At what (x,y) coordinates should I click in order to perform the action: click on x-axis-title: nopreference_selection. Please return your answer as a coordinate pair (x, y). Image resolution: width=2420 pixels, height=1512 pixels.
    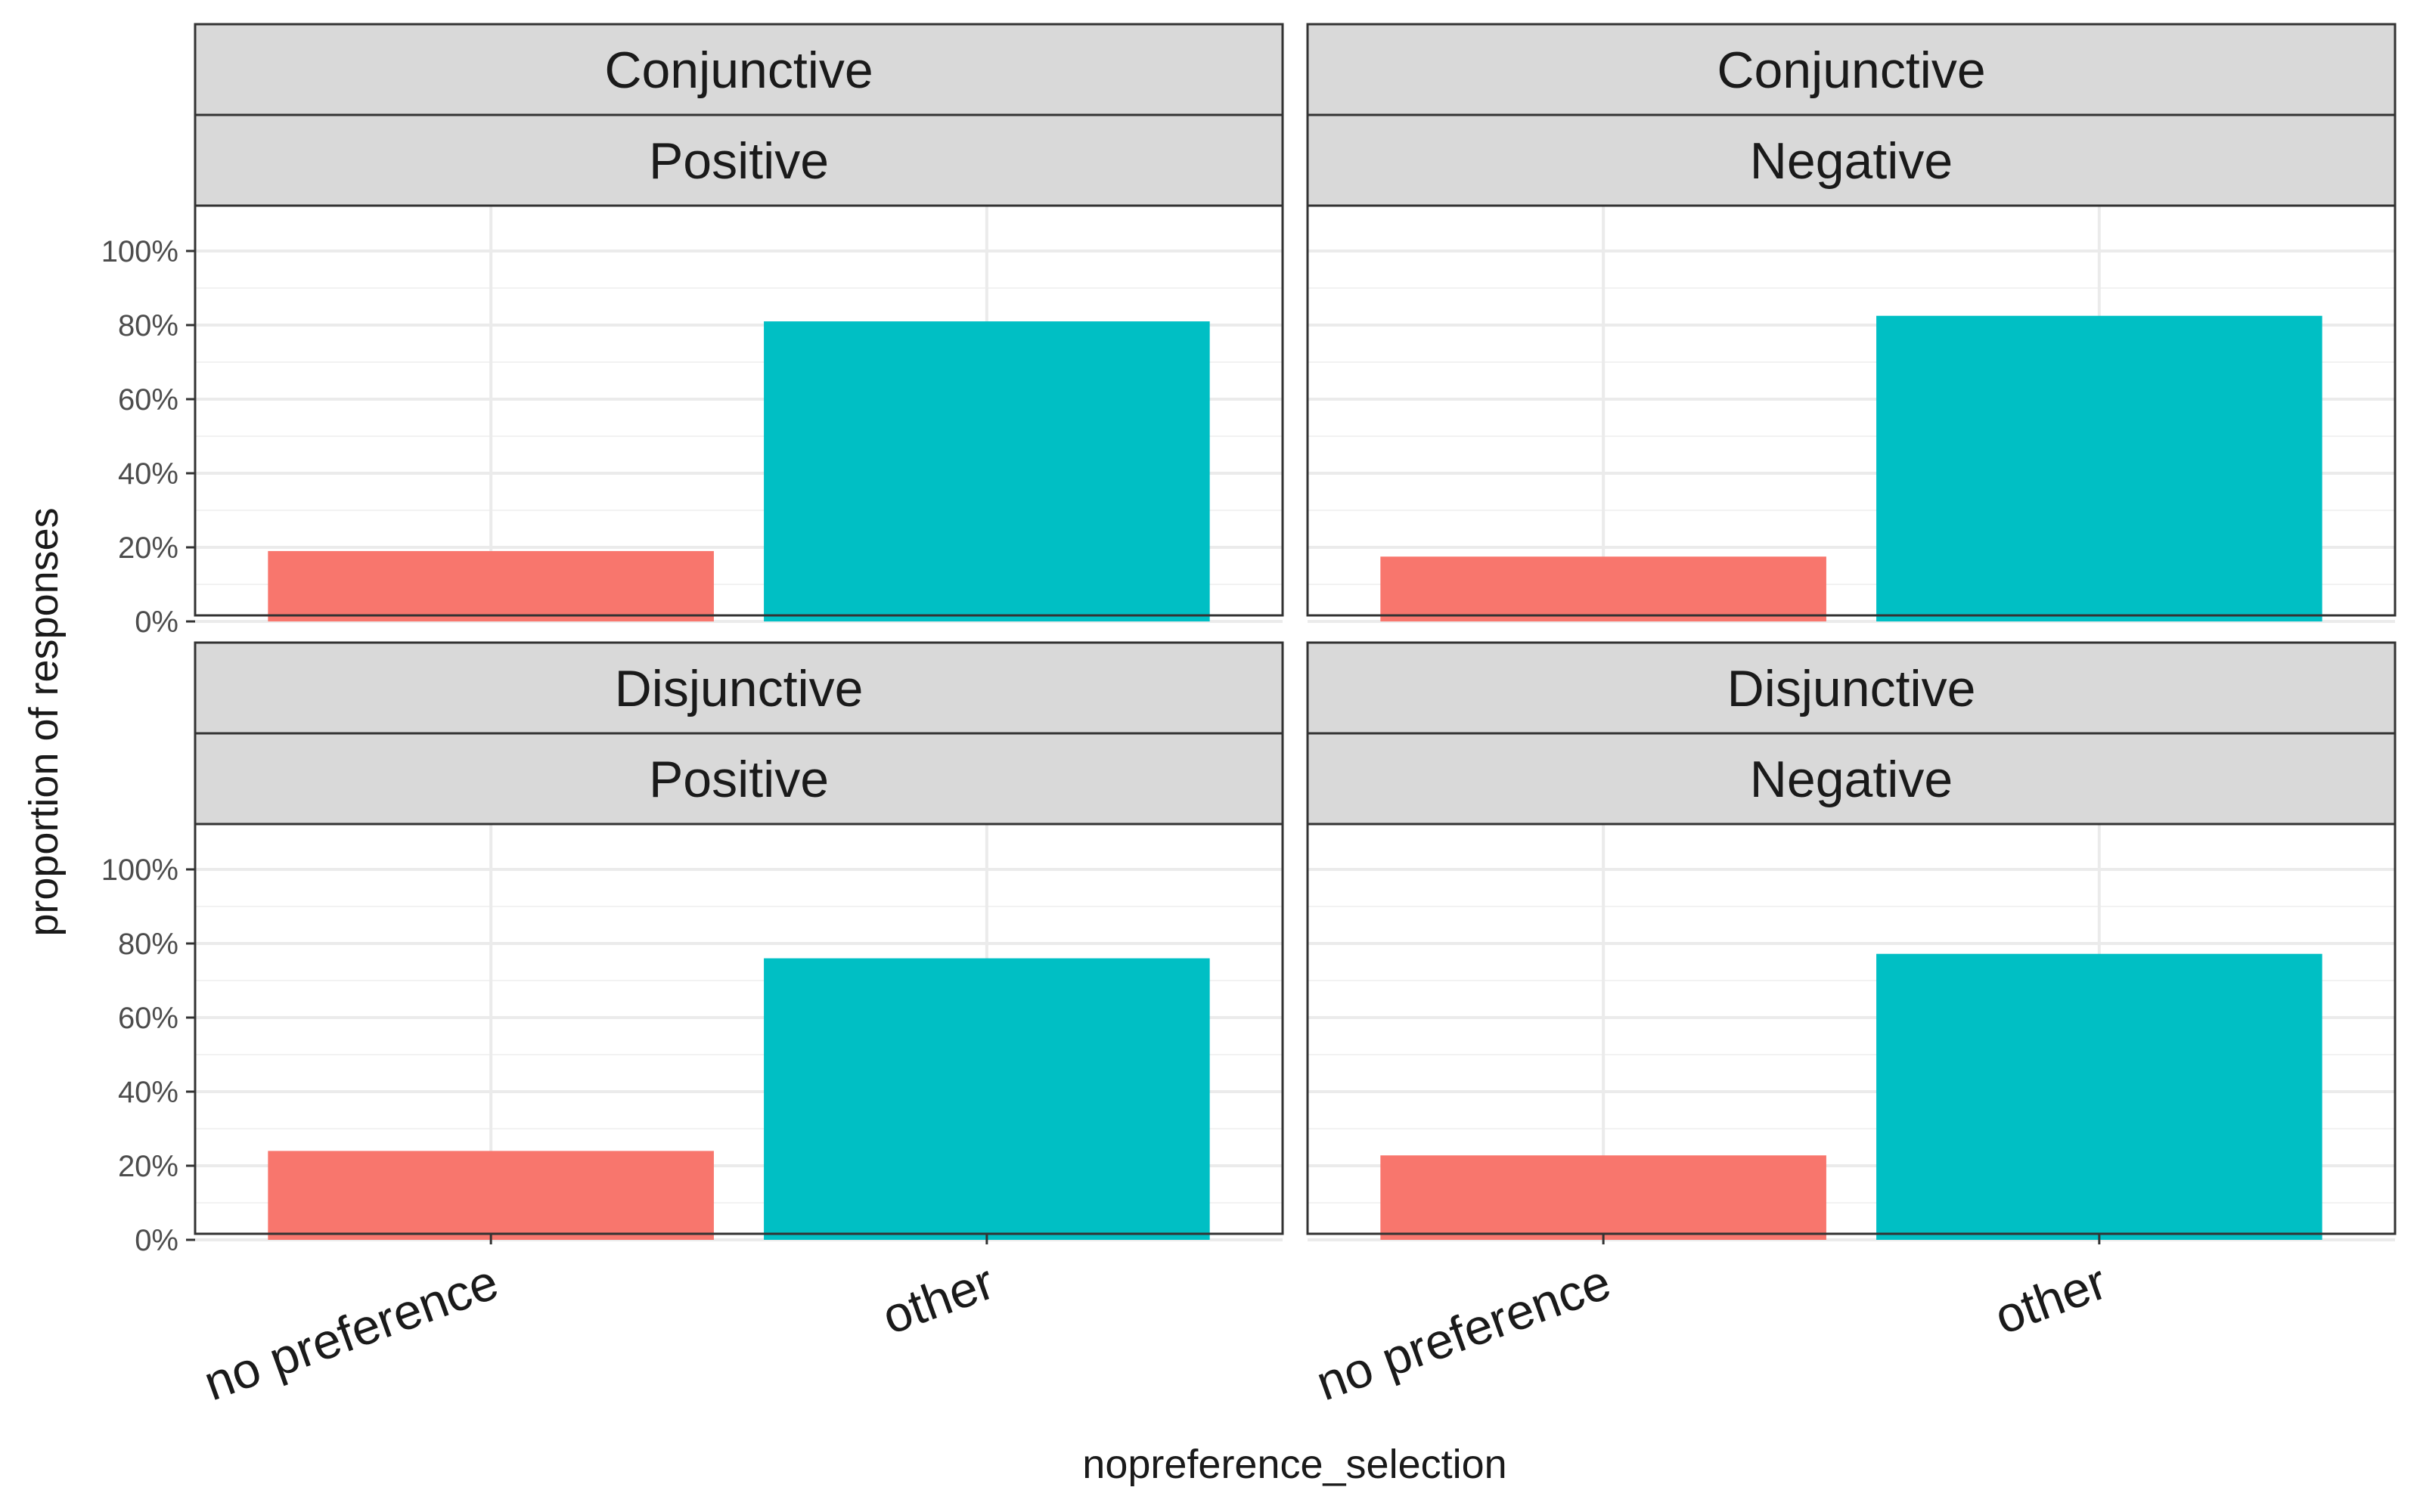
    Looking at the image, I should click on (1294, 1464).